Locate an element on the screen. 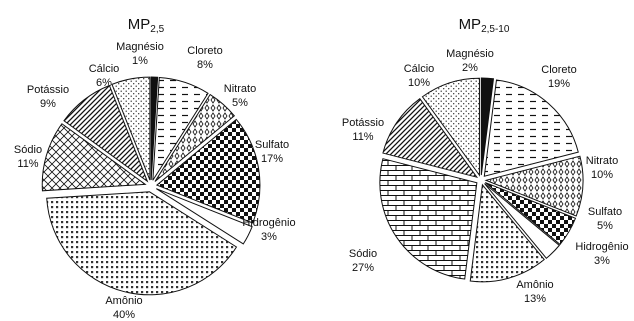 The height and width of the screenshot is (321, 634). slice-label-nitrato: Nitrato 5% is located at coordinates (240, 96).